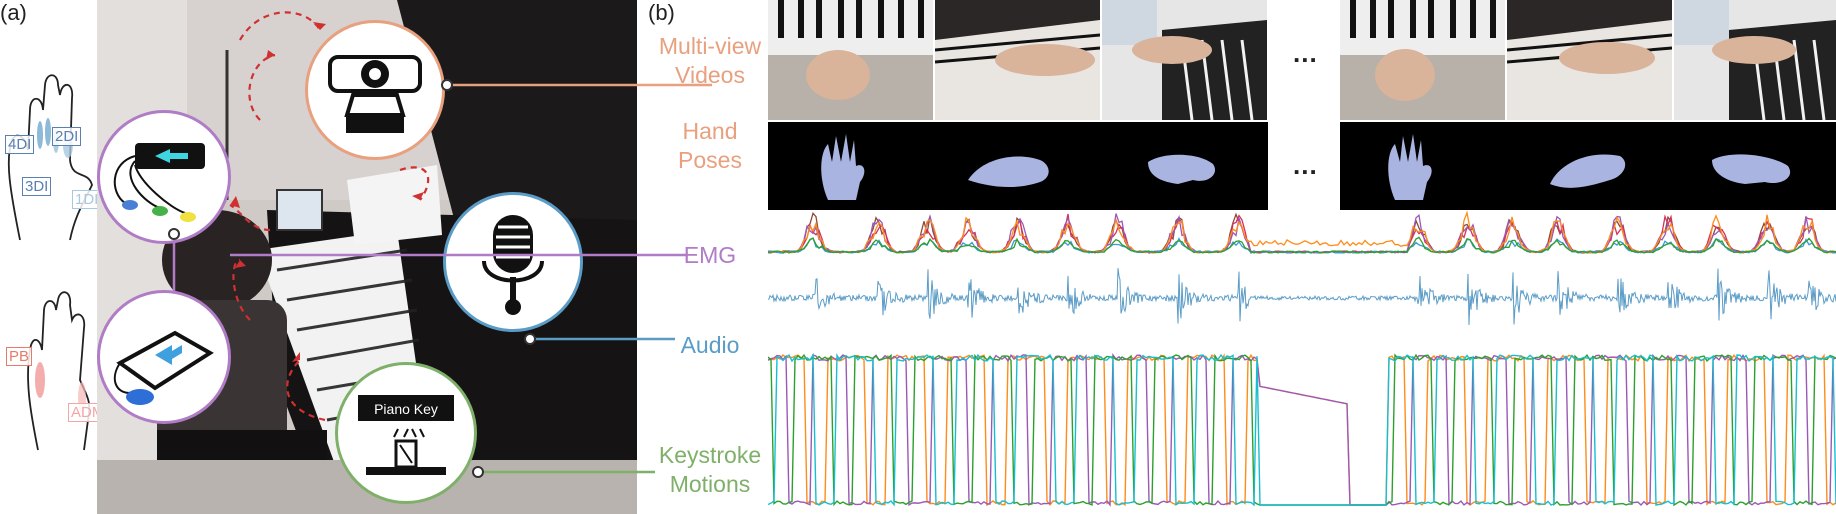 This screenshot has width=1836, height=514. What do you see at coordinates (87, 199) in the screenshot?
I see `muscle-label-1di: 1DI` at bounding box center [87, 199].